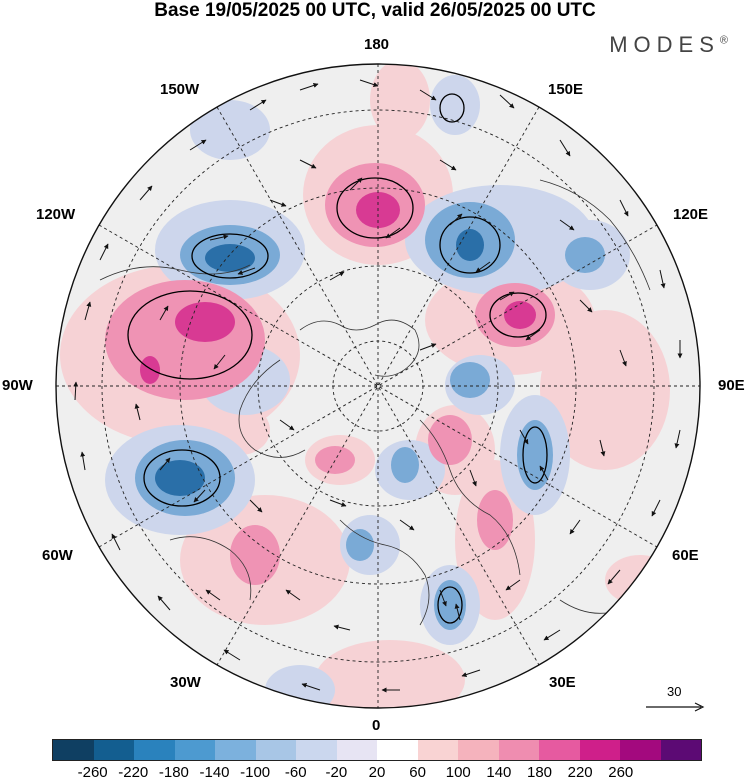  I want to click on lon-label-120w: 120W, so click(56, 214).